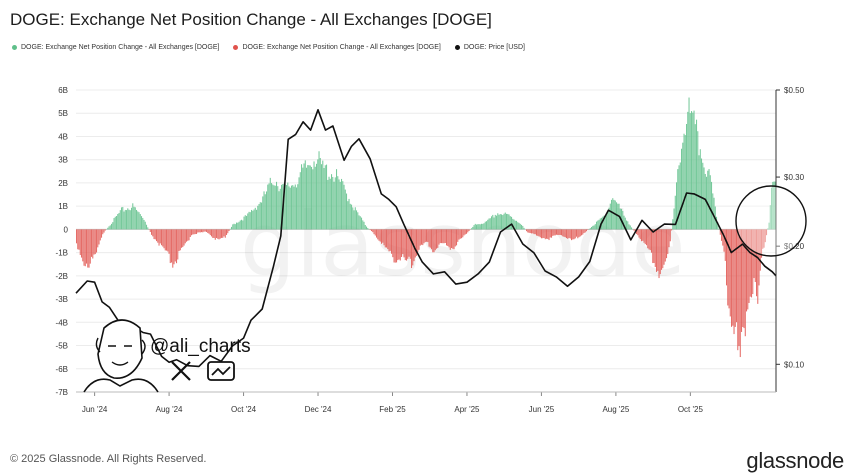 Image resolution: width=856 pixels, height=474 pixels. What do you see at coordinates (494, 47) in the screenshot?
I see `legend-label-price: DOGE: Price [USD]` at bounding box center [494, 47].